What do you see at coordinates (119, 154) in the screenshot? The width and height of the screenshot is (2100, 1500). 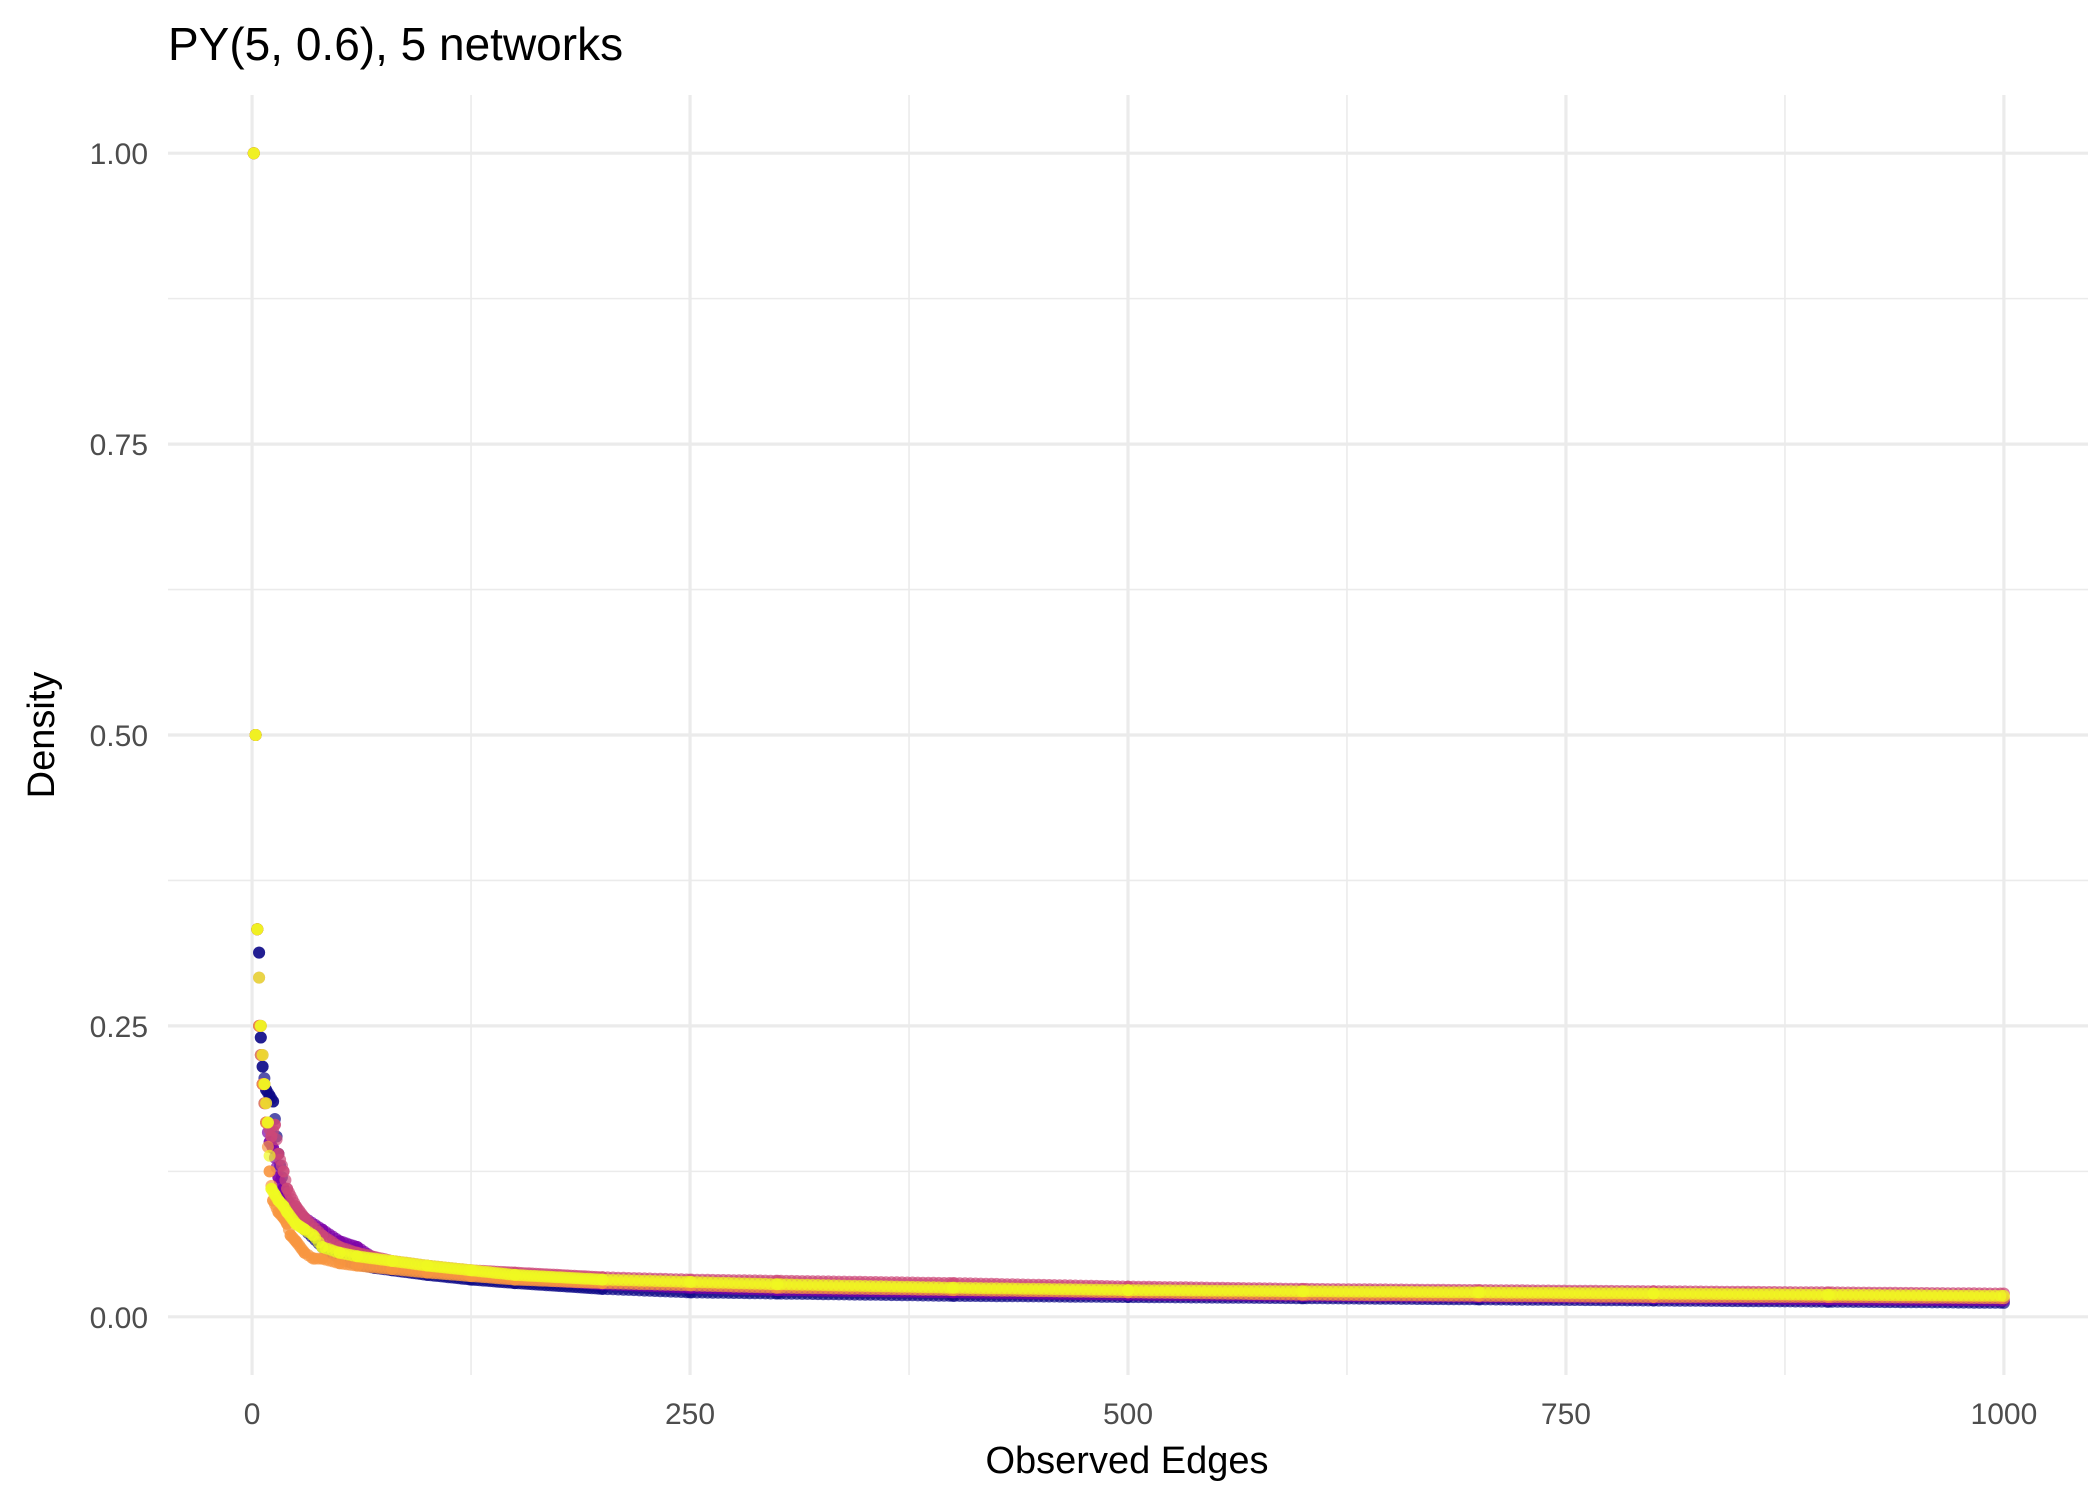 I see `y-tick-label: 1.00` at bounding box center [119, 154].